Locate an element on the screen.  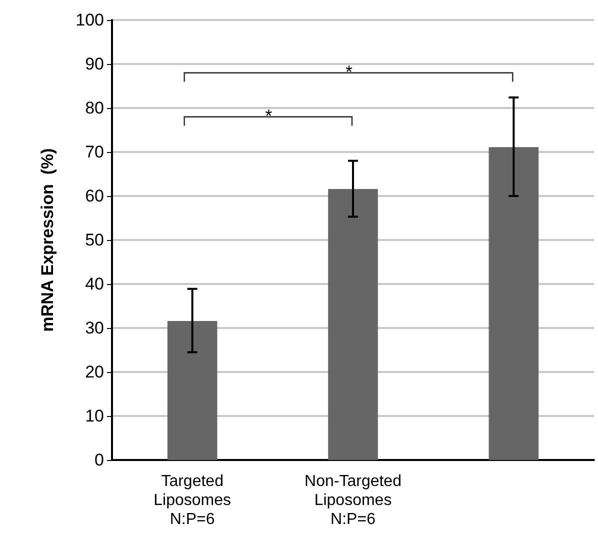
y-tick-label: 40 is located at coordinates (94, 284).